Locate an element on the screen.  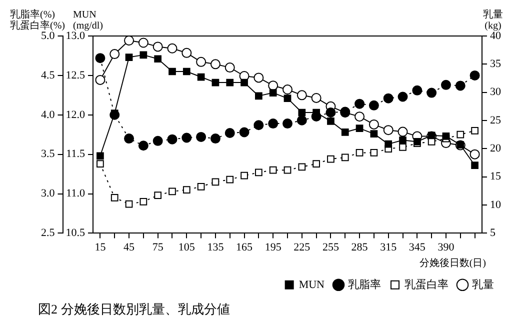
x-tick-label: 345 is located at coordinates (417, 248).